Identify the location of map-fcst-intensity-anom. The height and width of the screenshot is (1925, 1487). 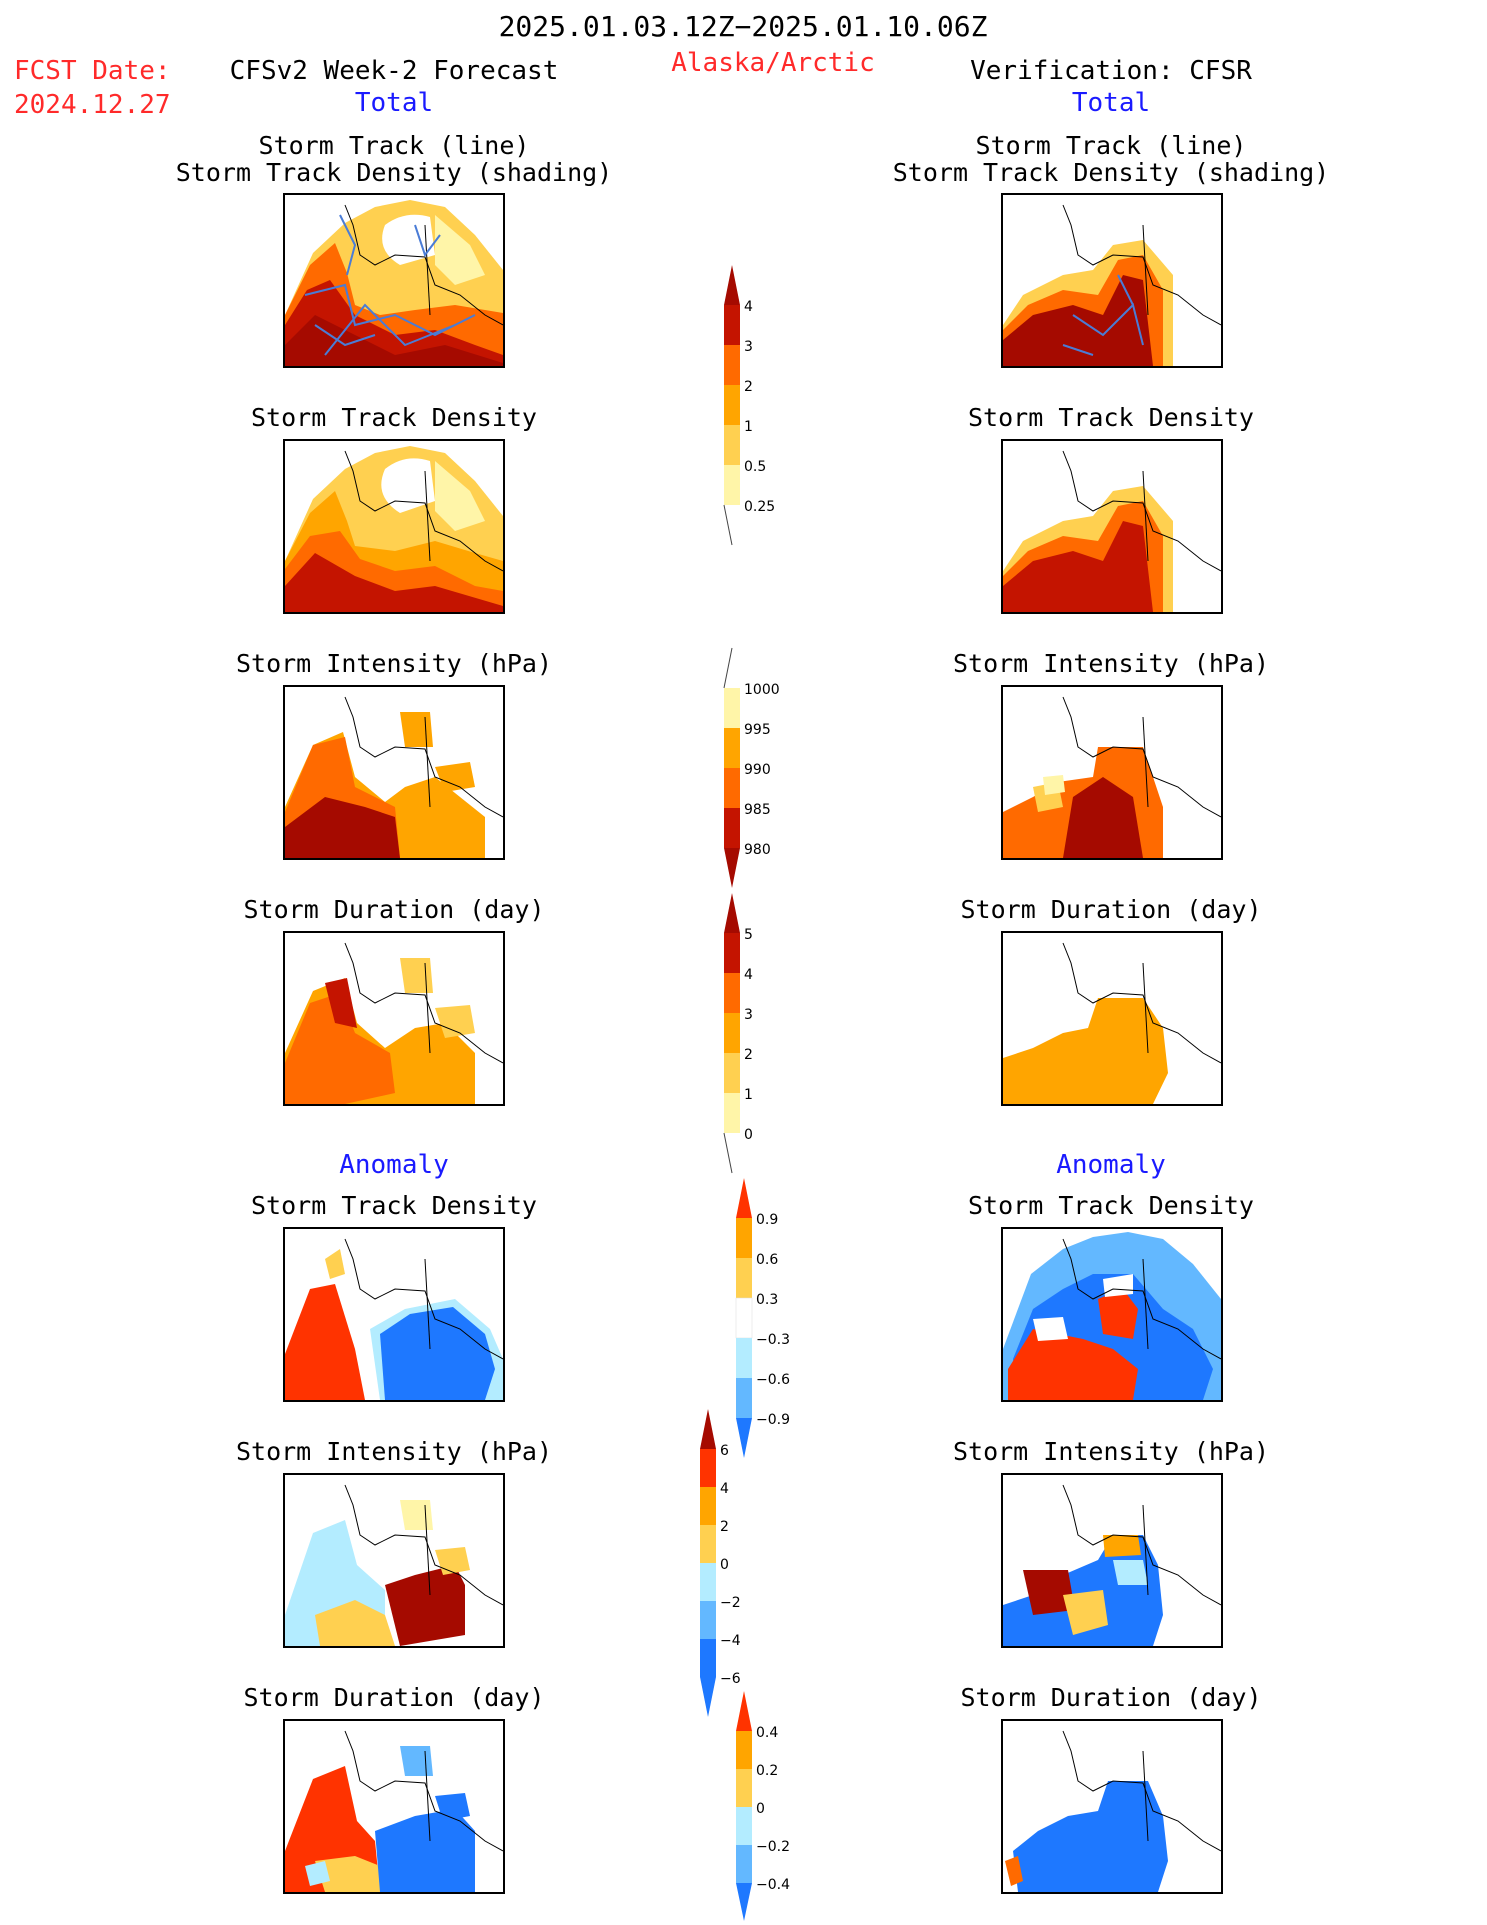
(394, 1560).